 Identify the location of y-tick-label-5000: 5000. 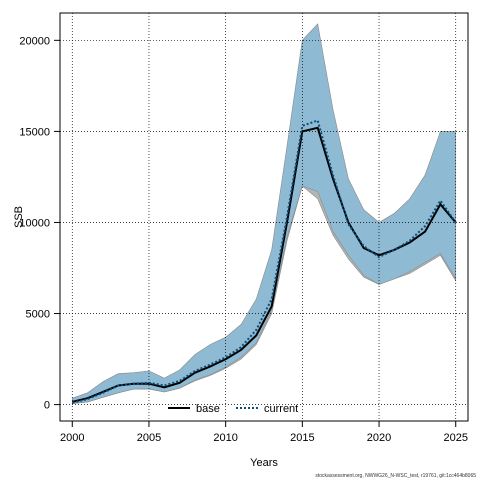
(38, 315).